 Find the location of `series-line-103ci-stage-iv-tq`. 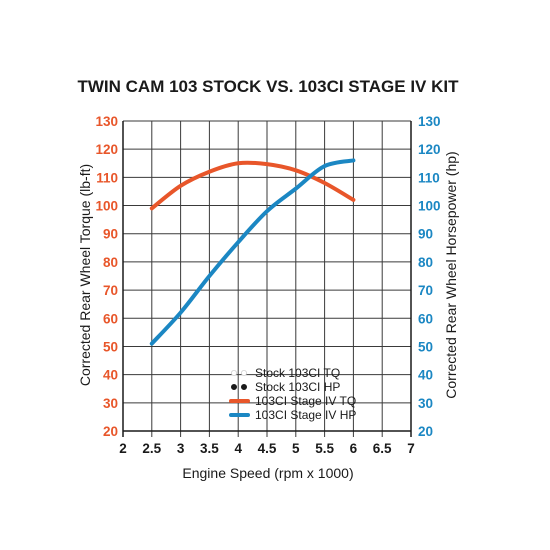

series-line-103ci-stage-iv-tq is located at coordinates (252, 185).